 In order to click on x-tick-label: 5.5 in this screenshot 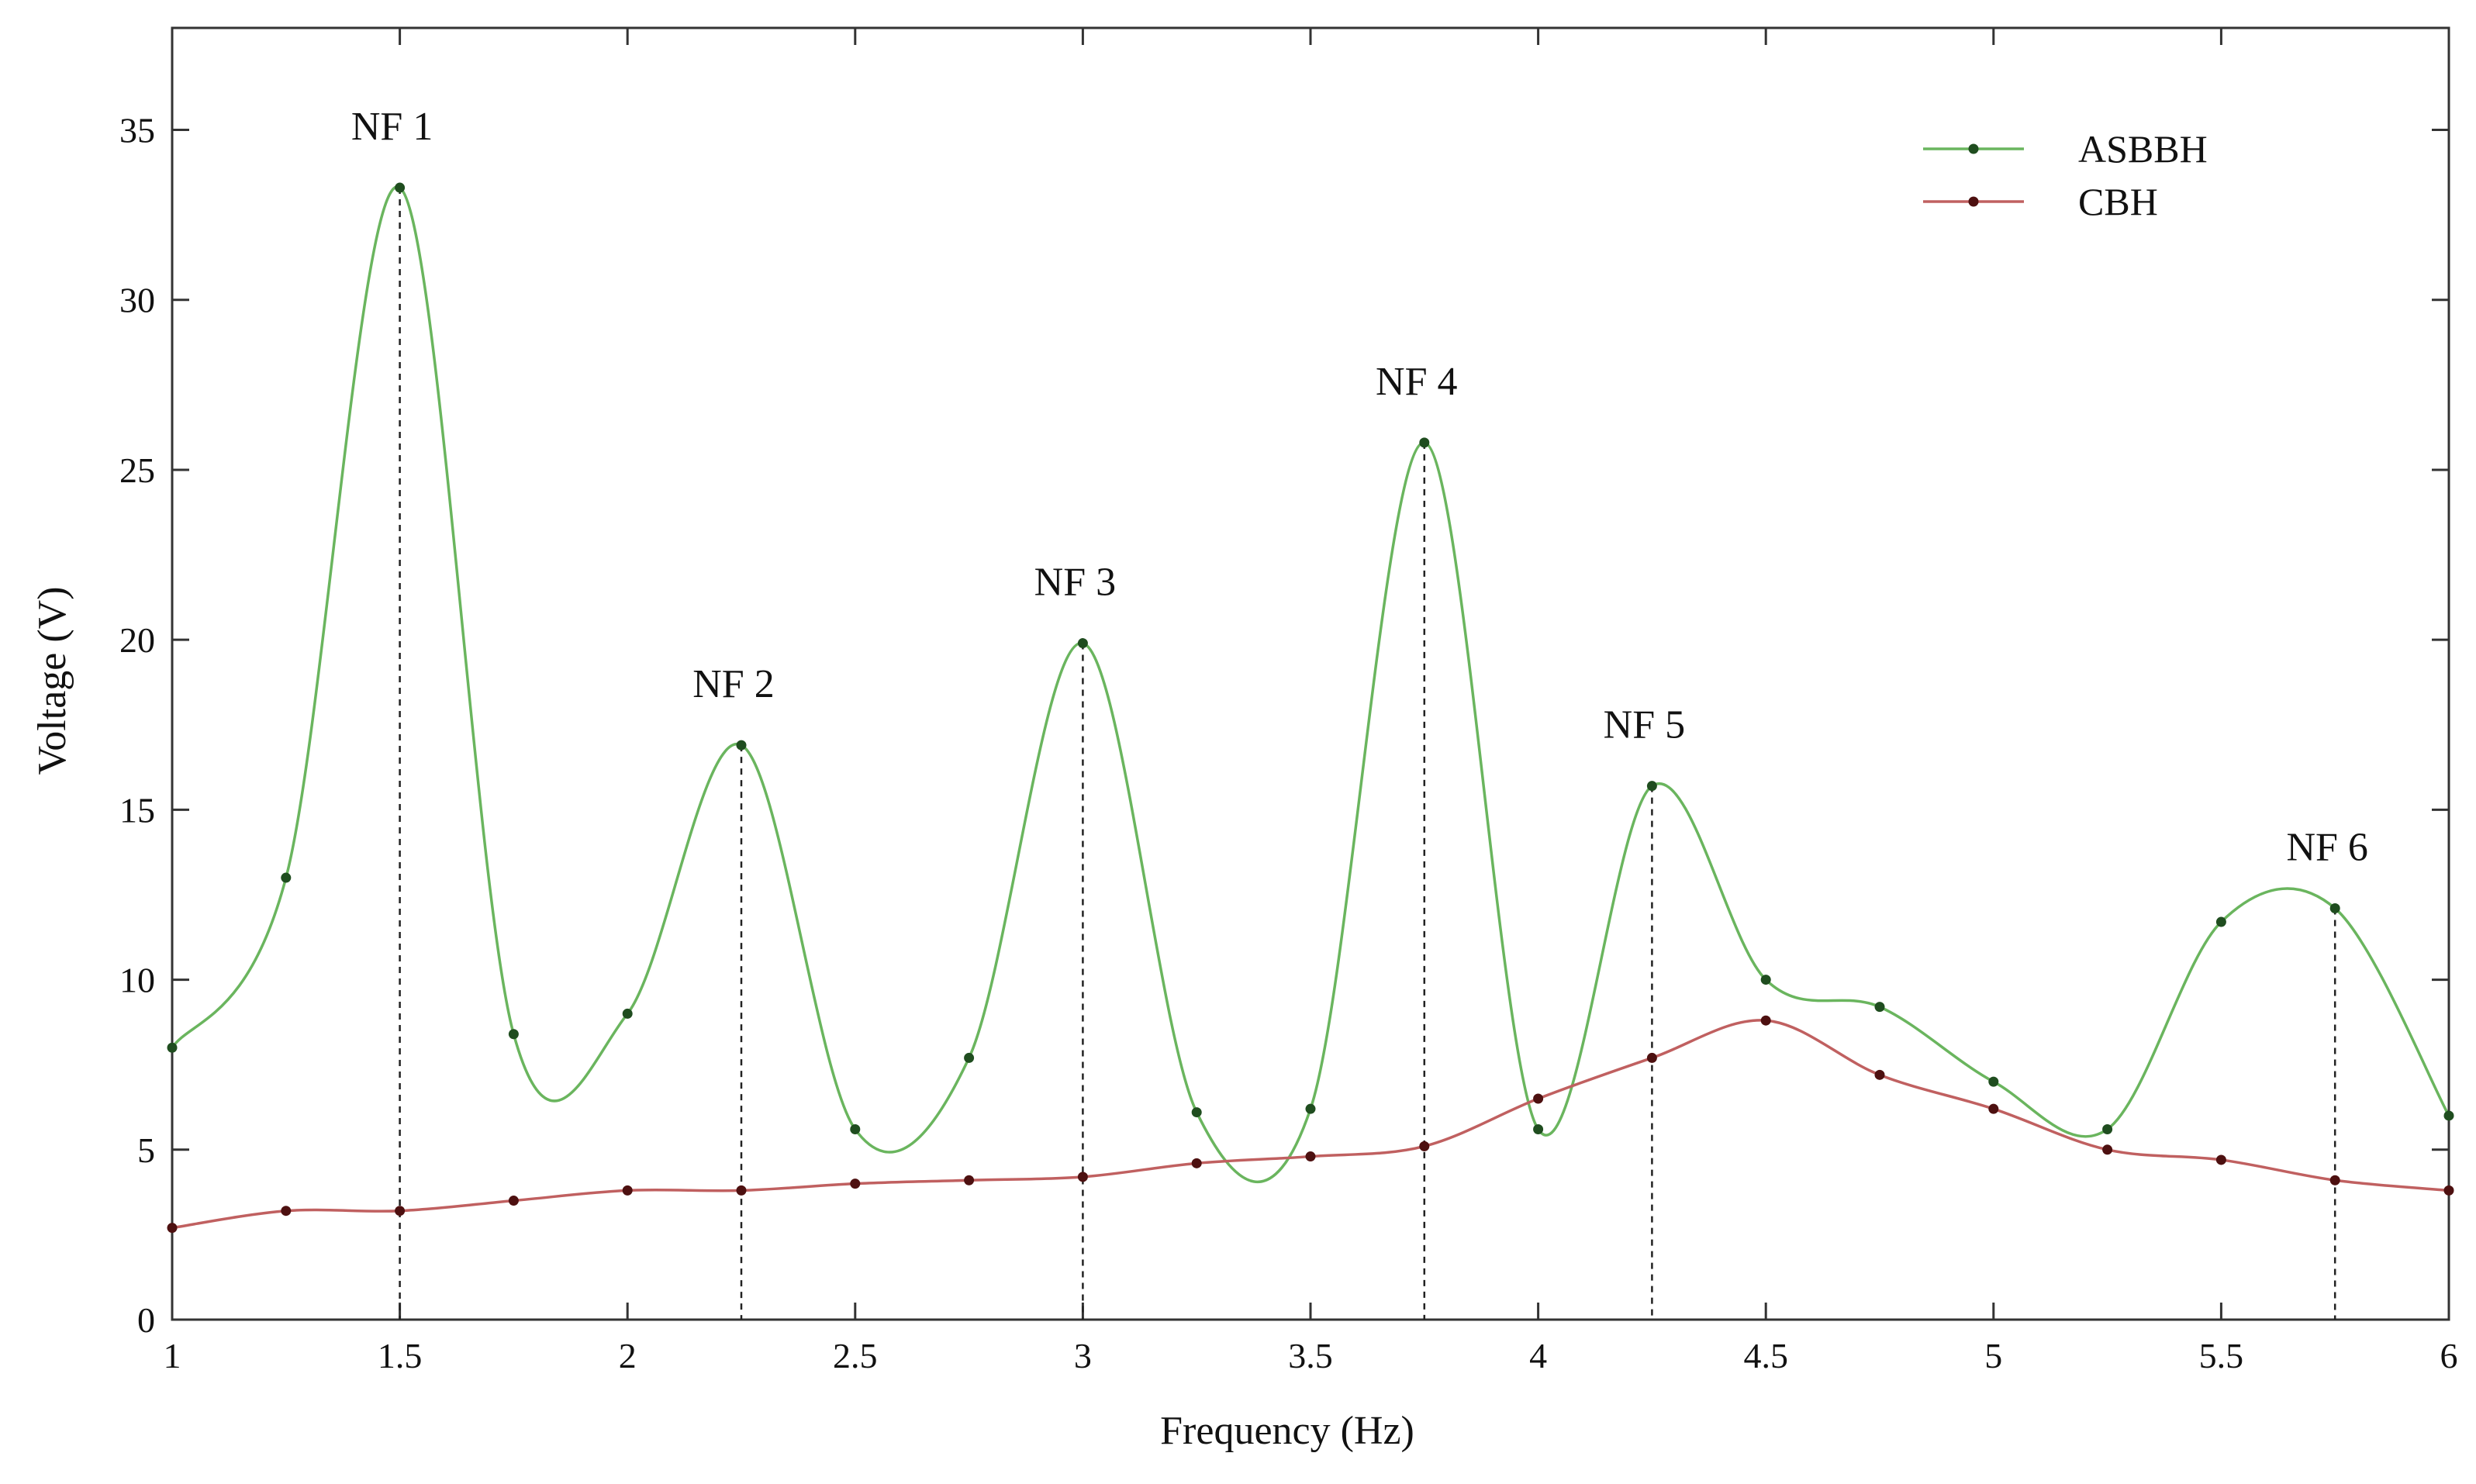, I will do `click(2221, 1356)`.